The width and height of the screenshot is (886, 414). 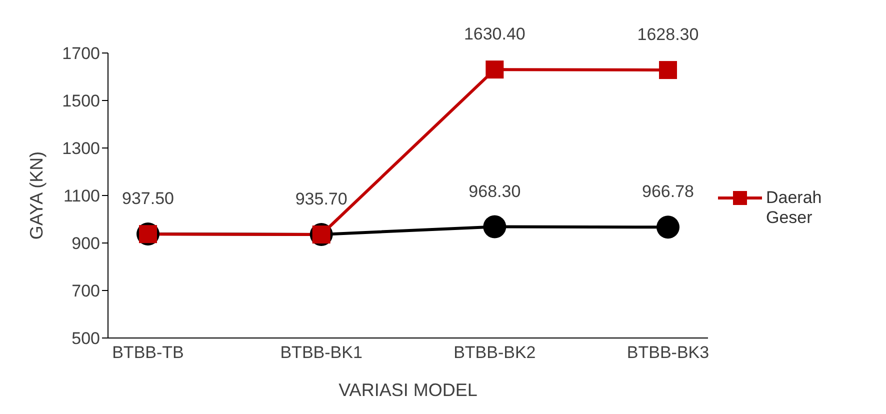 What do you see at coordinates (86, 338) in the screenshot?
I see `y-tick-label: 500` at bounding box center [86, 338].